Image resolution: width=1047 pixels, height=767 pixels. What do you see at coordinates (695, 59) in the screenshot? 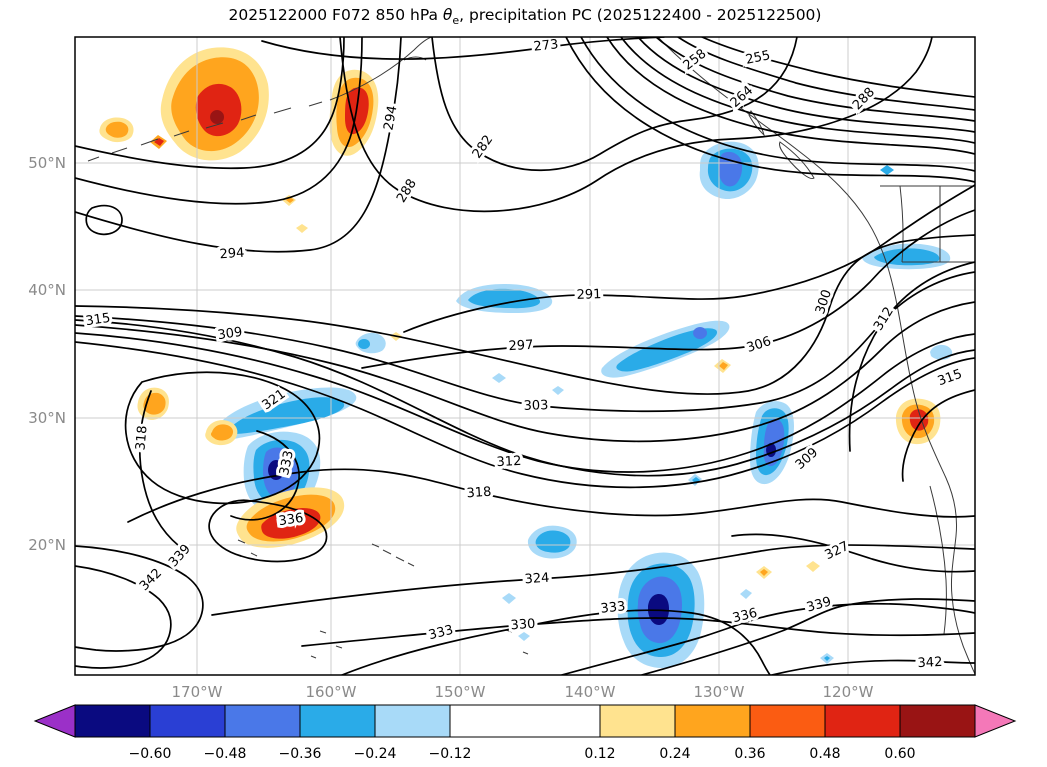
I see `contour-label: 258` at bounding box center [695, 59].